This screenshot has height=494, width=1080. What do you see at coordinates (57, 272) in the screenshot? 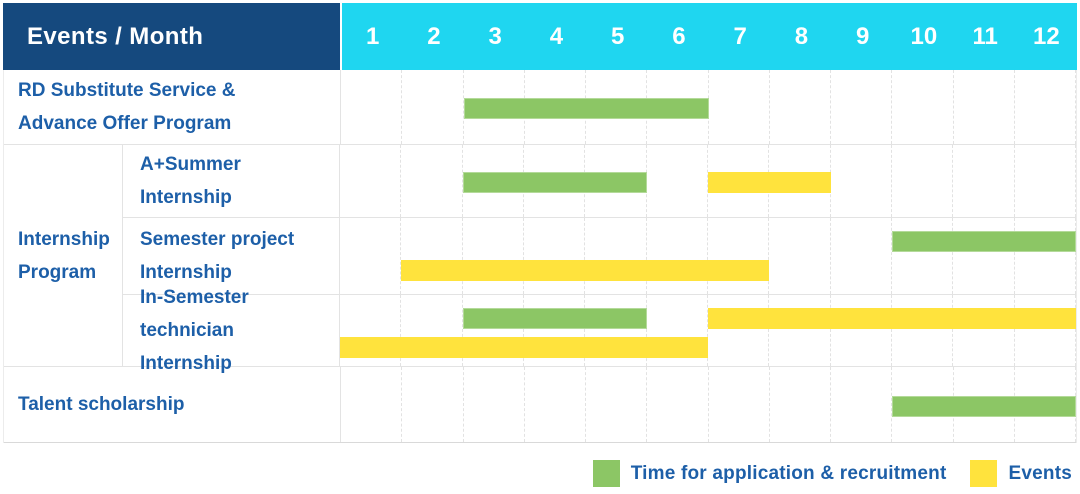
I see `group-label-line: Program` at bounding box center [57, 272].